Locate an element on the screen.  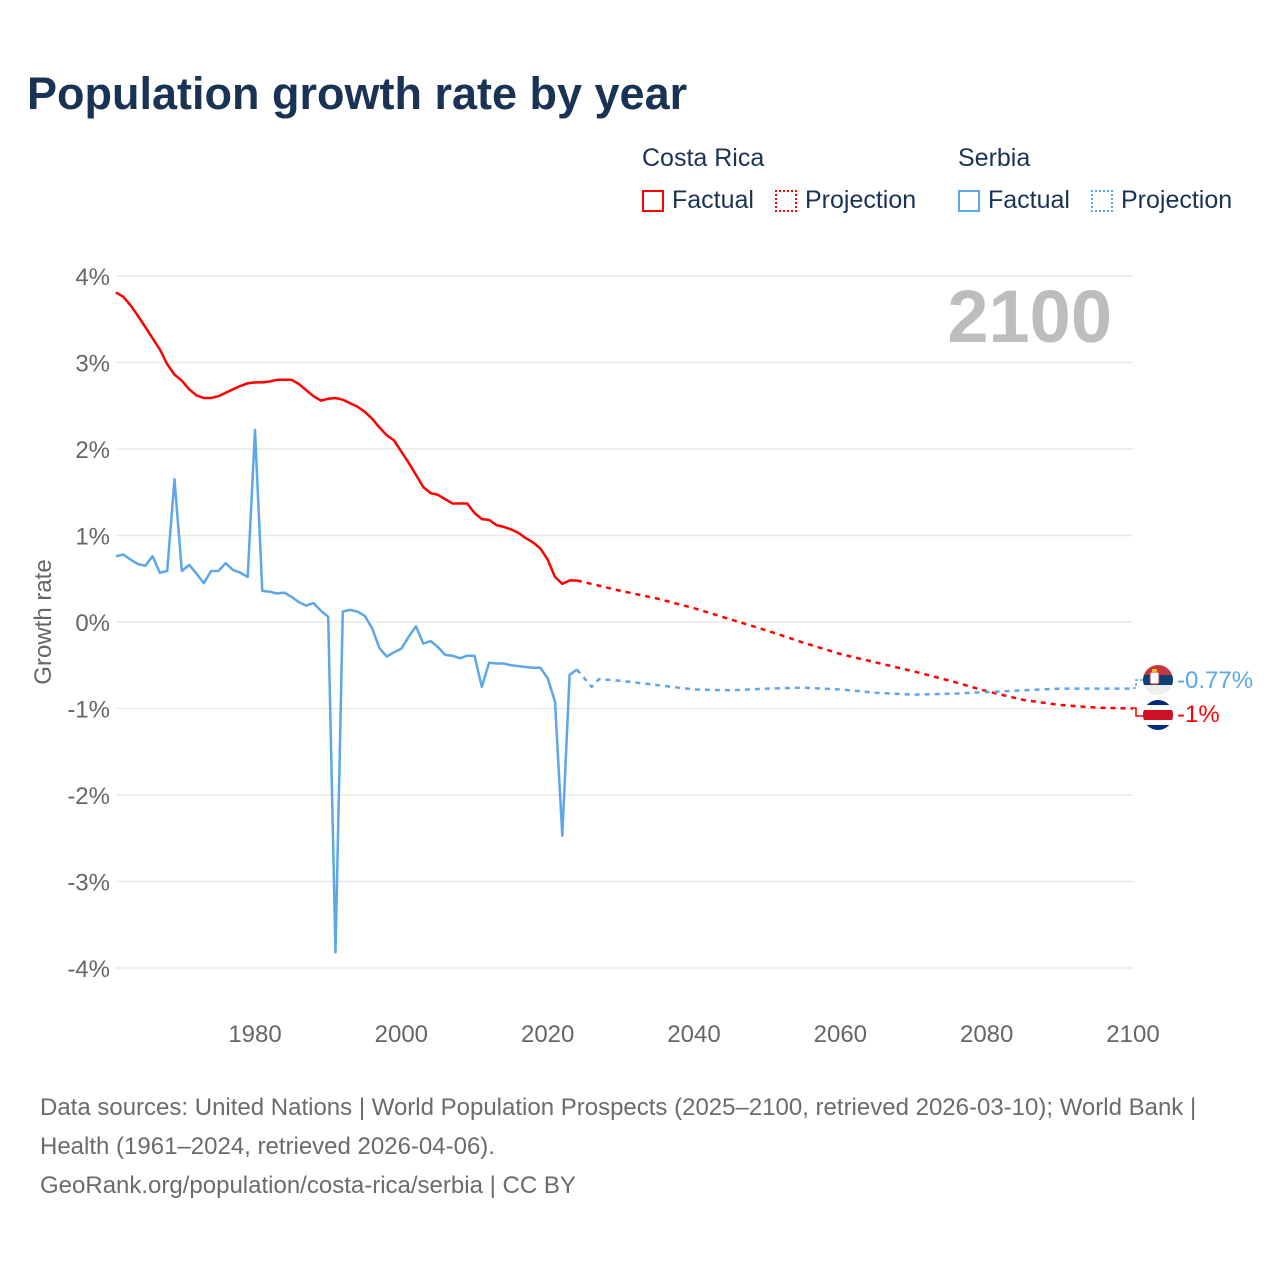
legend-serbia-factual: Factual is located at coordinates (1014, 200).